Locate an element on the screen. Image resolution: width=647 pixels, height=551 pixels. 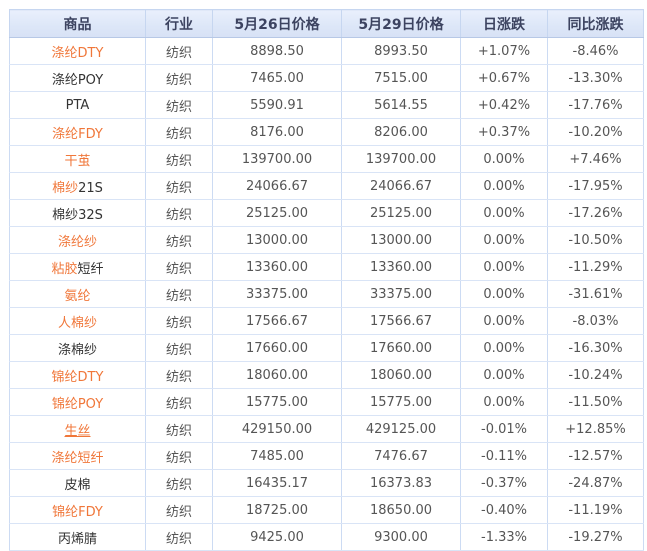
column-header-price_0529: 5月29日价格 is located at coordinates (401, 23).